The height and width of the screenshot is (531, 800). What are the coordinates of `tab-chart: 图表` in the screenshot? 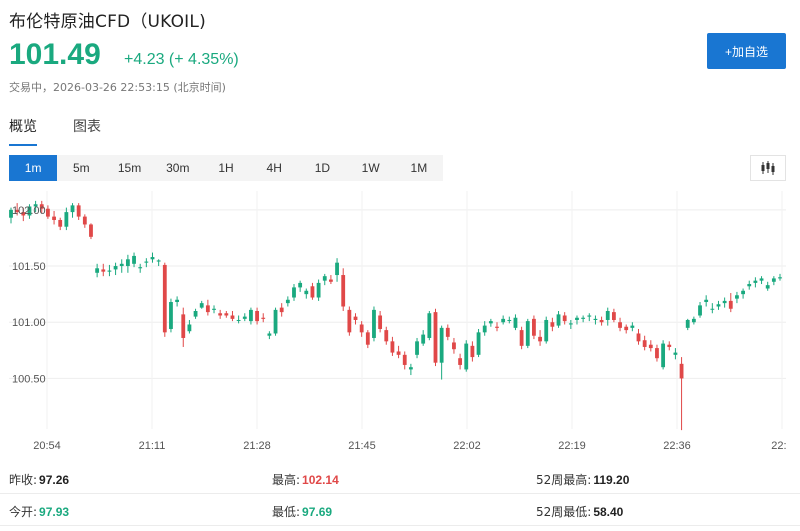 It's located at (87, 127).